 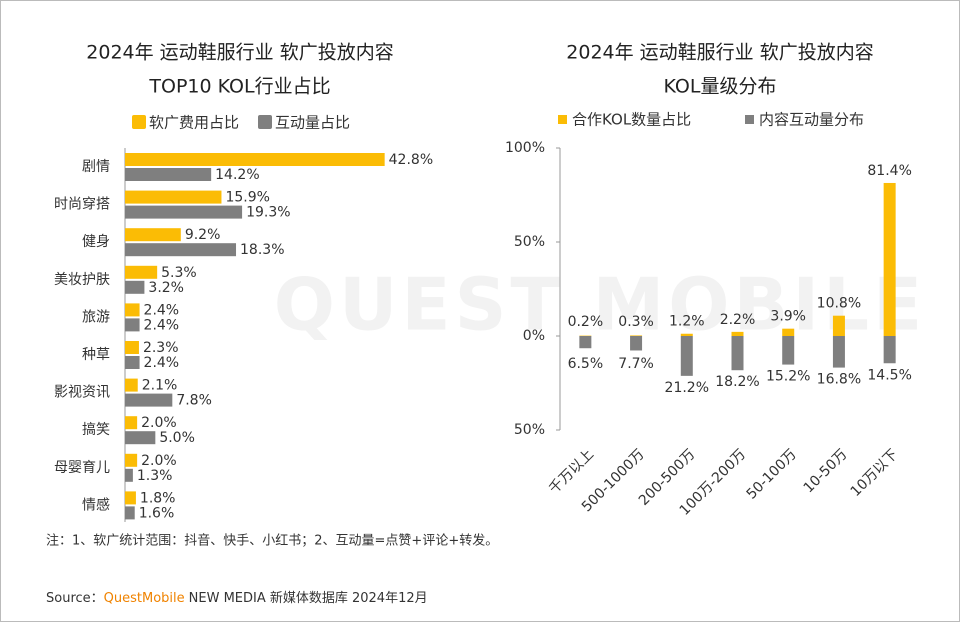 What do you see at coordinates (239, 87) in the screenshot?
I see `chart-subtitle: TOP10 KOL行业占比` at bounding box center [239, 87].